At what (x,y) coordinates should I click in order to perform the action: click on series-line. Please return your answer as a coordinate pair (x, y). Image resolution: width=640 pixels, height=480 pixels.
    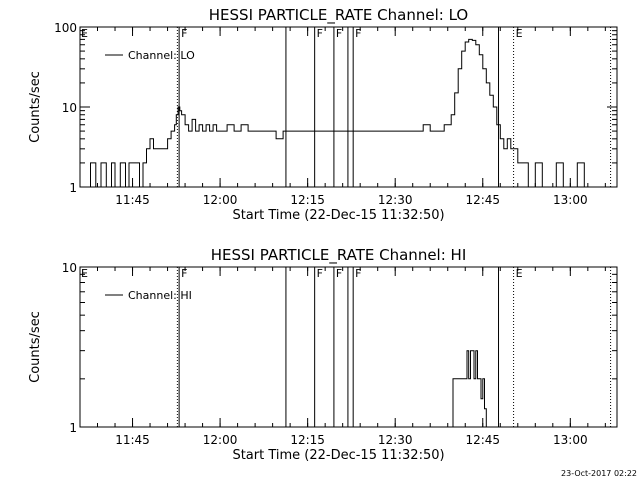
    Looking at the image, I should click on (470, 389).